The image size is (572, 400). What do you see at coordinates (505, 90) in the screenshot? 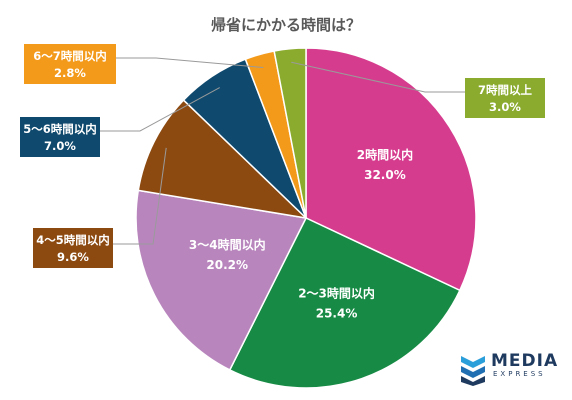
I see `slice-label: 7時間以上` at bounding box center [505, 90].